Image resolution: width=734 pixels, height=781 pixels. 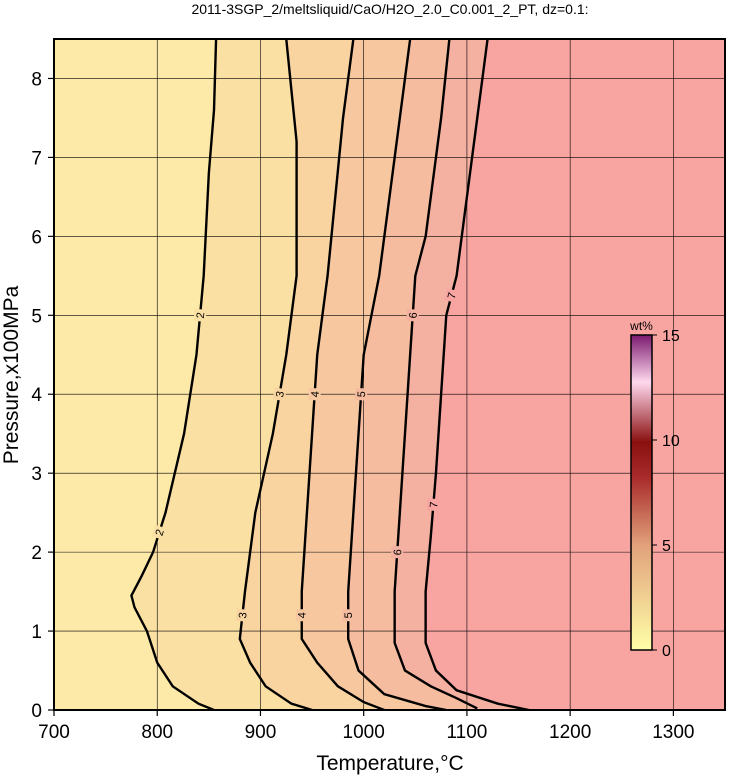 What do you see at coordinates (157, 732) in the screenshot?
I see `x-tick-label: 800` at bounding box center [157, 732].